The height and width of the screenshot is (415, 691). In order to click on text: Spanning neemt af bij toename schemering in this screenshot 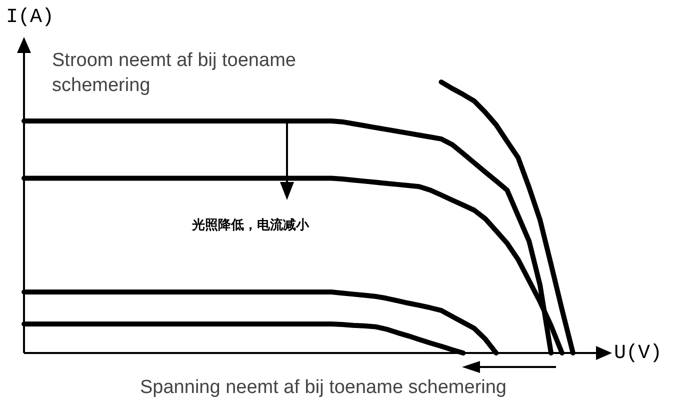, I will do `click(323, 388)`.